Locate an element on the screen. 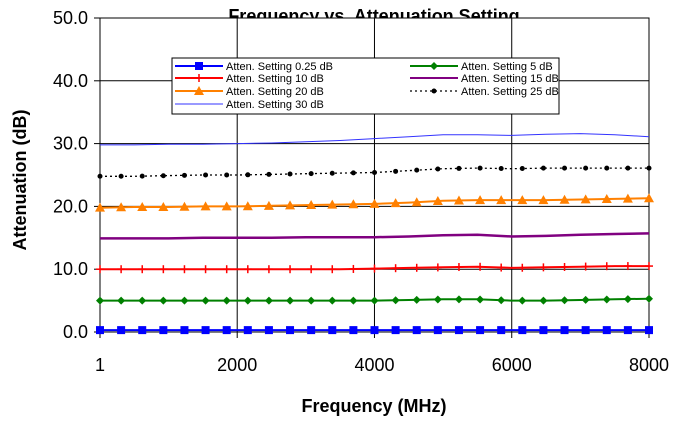 This screenshot has height=422, width=689. legend-label: Atten. Setting 15 dB is located at coordinates (510, 79).